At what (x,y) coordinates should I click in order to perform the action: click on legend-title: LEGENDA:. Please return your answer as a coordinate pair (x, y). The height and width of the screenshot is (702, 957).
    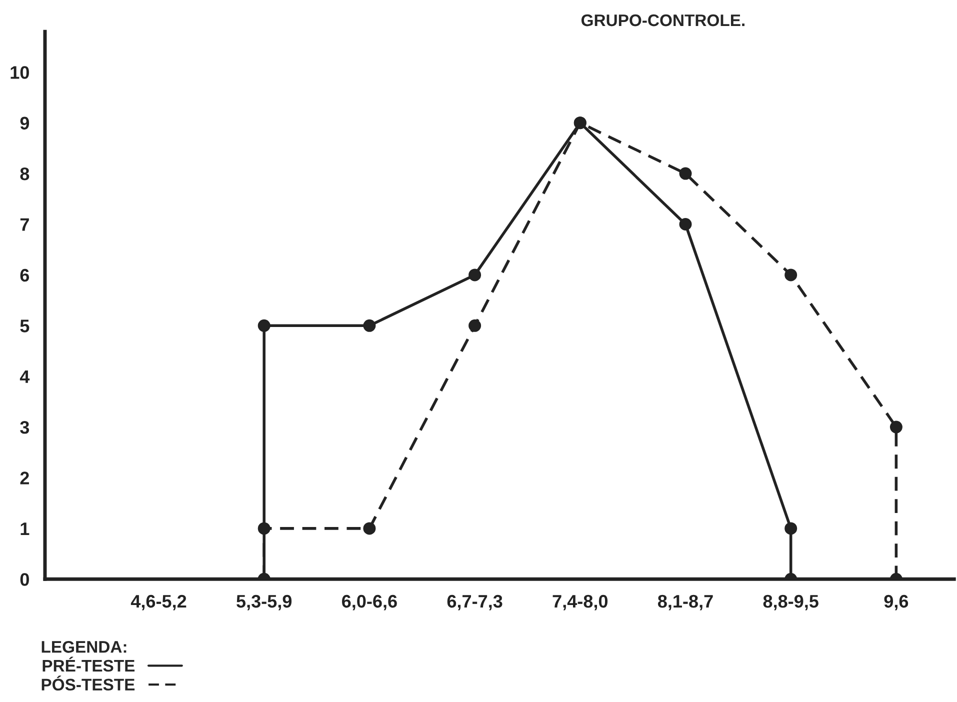
    Looking at the image, I should click on (84, 647).